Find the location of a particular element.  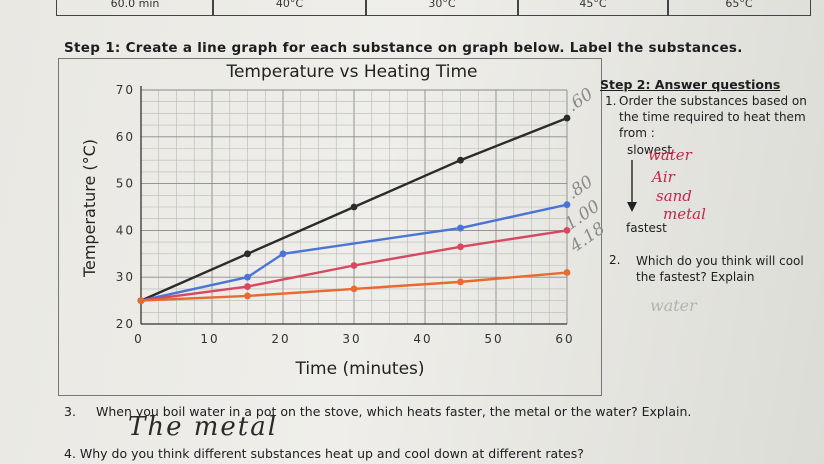

x-tick-label: 0 is located at coordinates (139, 339).